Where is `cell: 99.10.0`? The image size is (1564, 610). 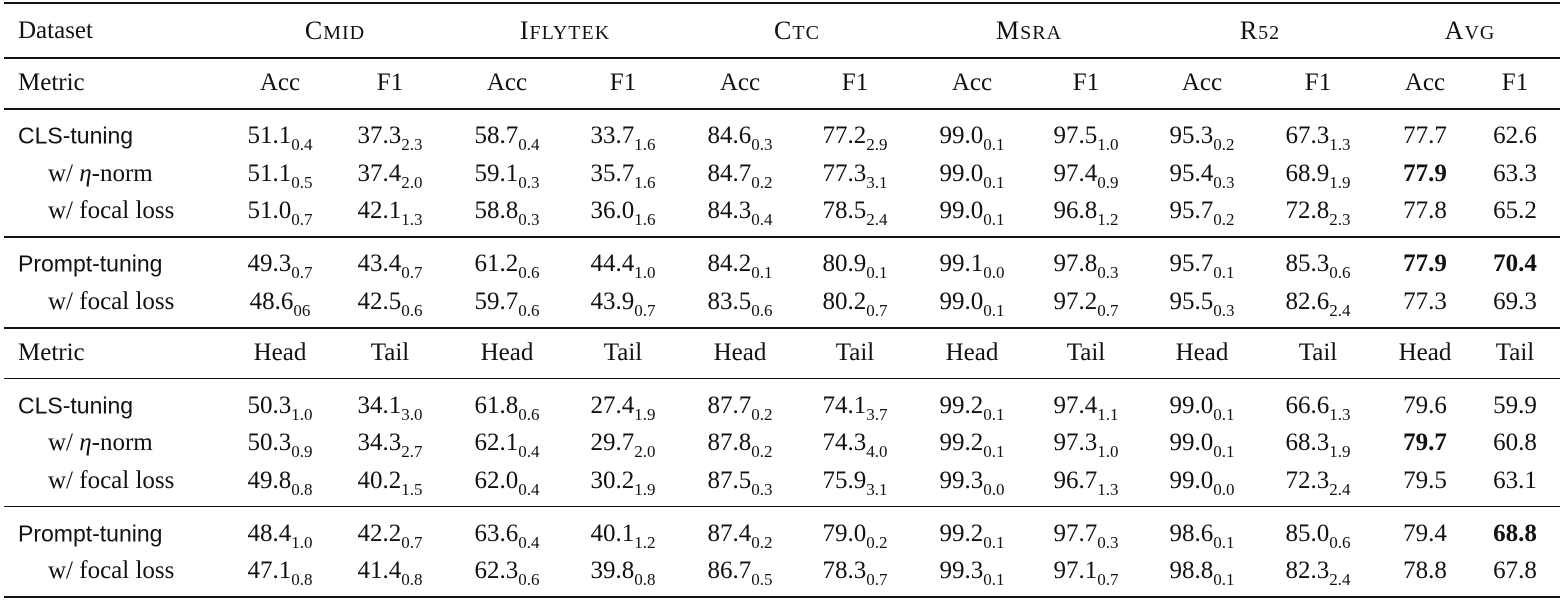
cell: 99.10.0 is located at coordinates (972, 266).